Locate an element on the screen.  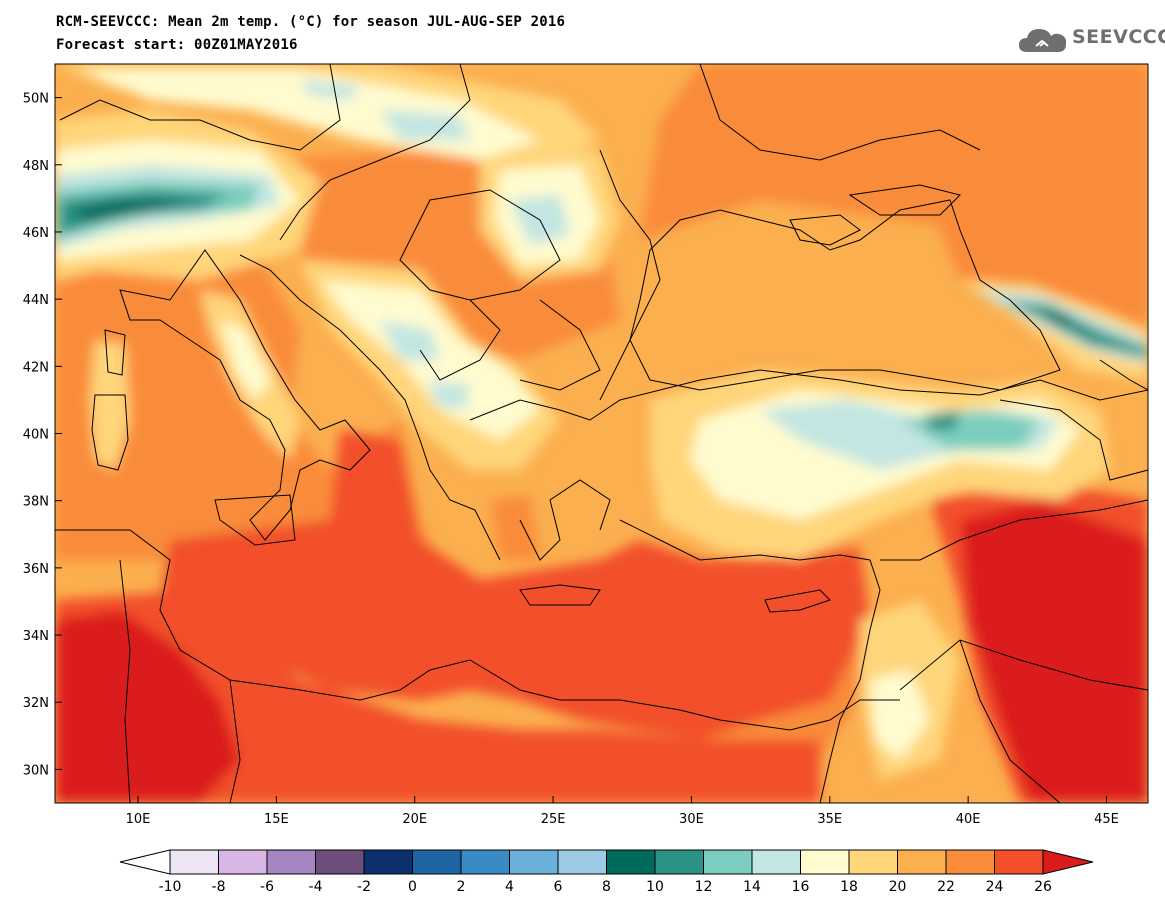
lat-label: 32N is located at coordinates (36, 703).